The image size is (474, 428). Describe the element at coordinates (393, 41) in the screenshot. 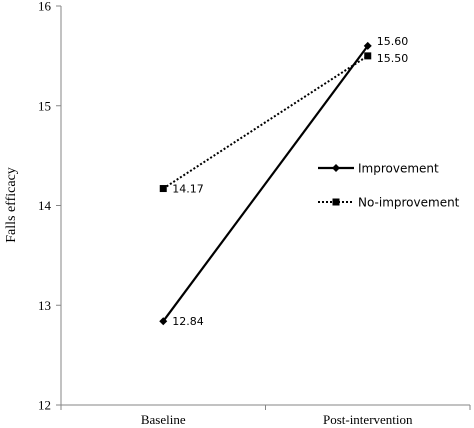

I see `data-label: 15.60` at that location.